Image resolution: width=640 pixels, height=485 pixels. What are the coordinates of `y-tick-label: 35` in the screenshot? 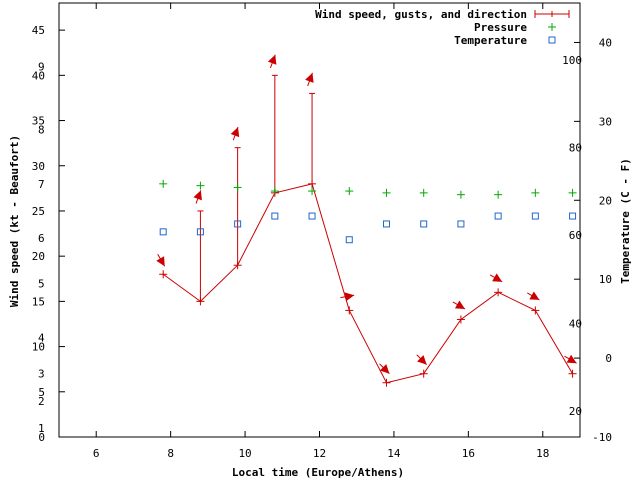 It's located at (38, 121).